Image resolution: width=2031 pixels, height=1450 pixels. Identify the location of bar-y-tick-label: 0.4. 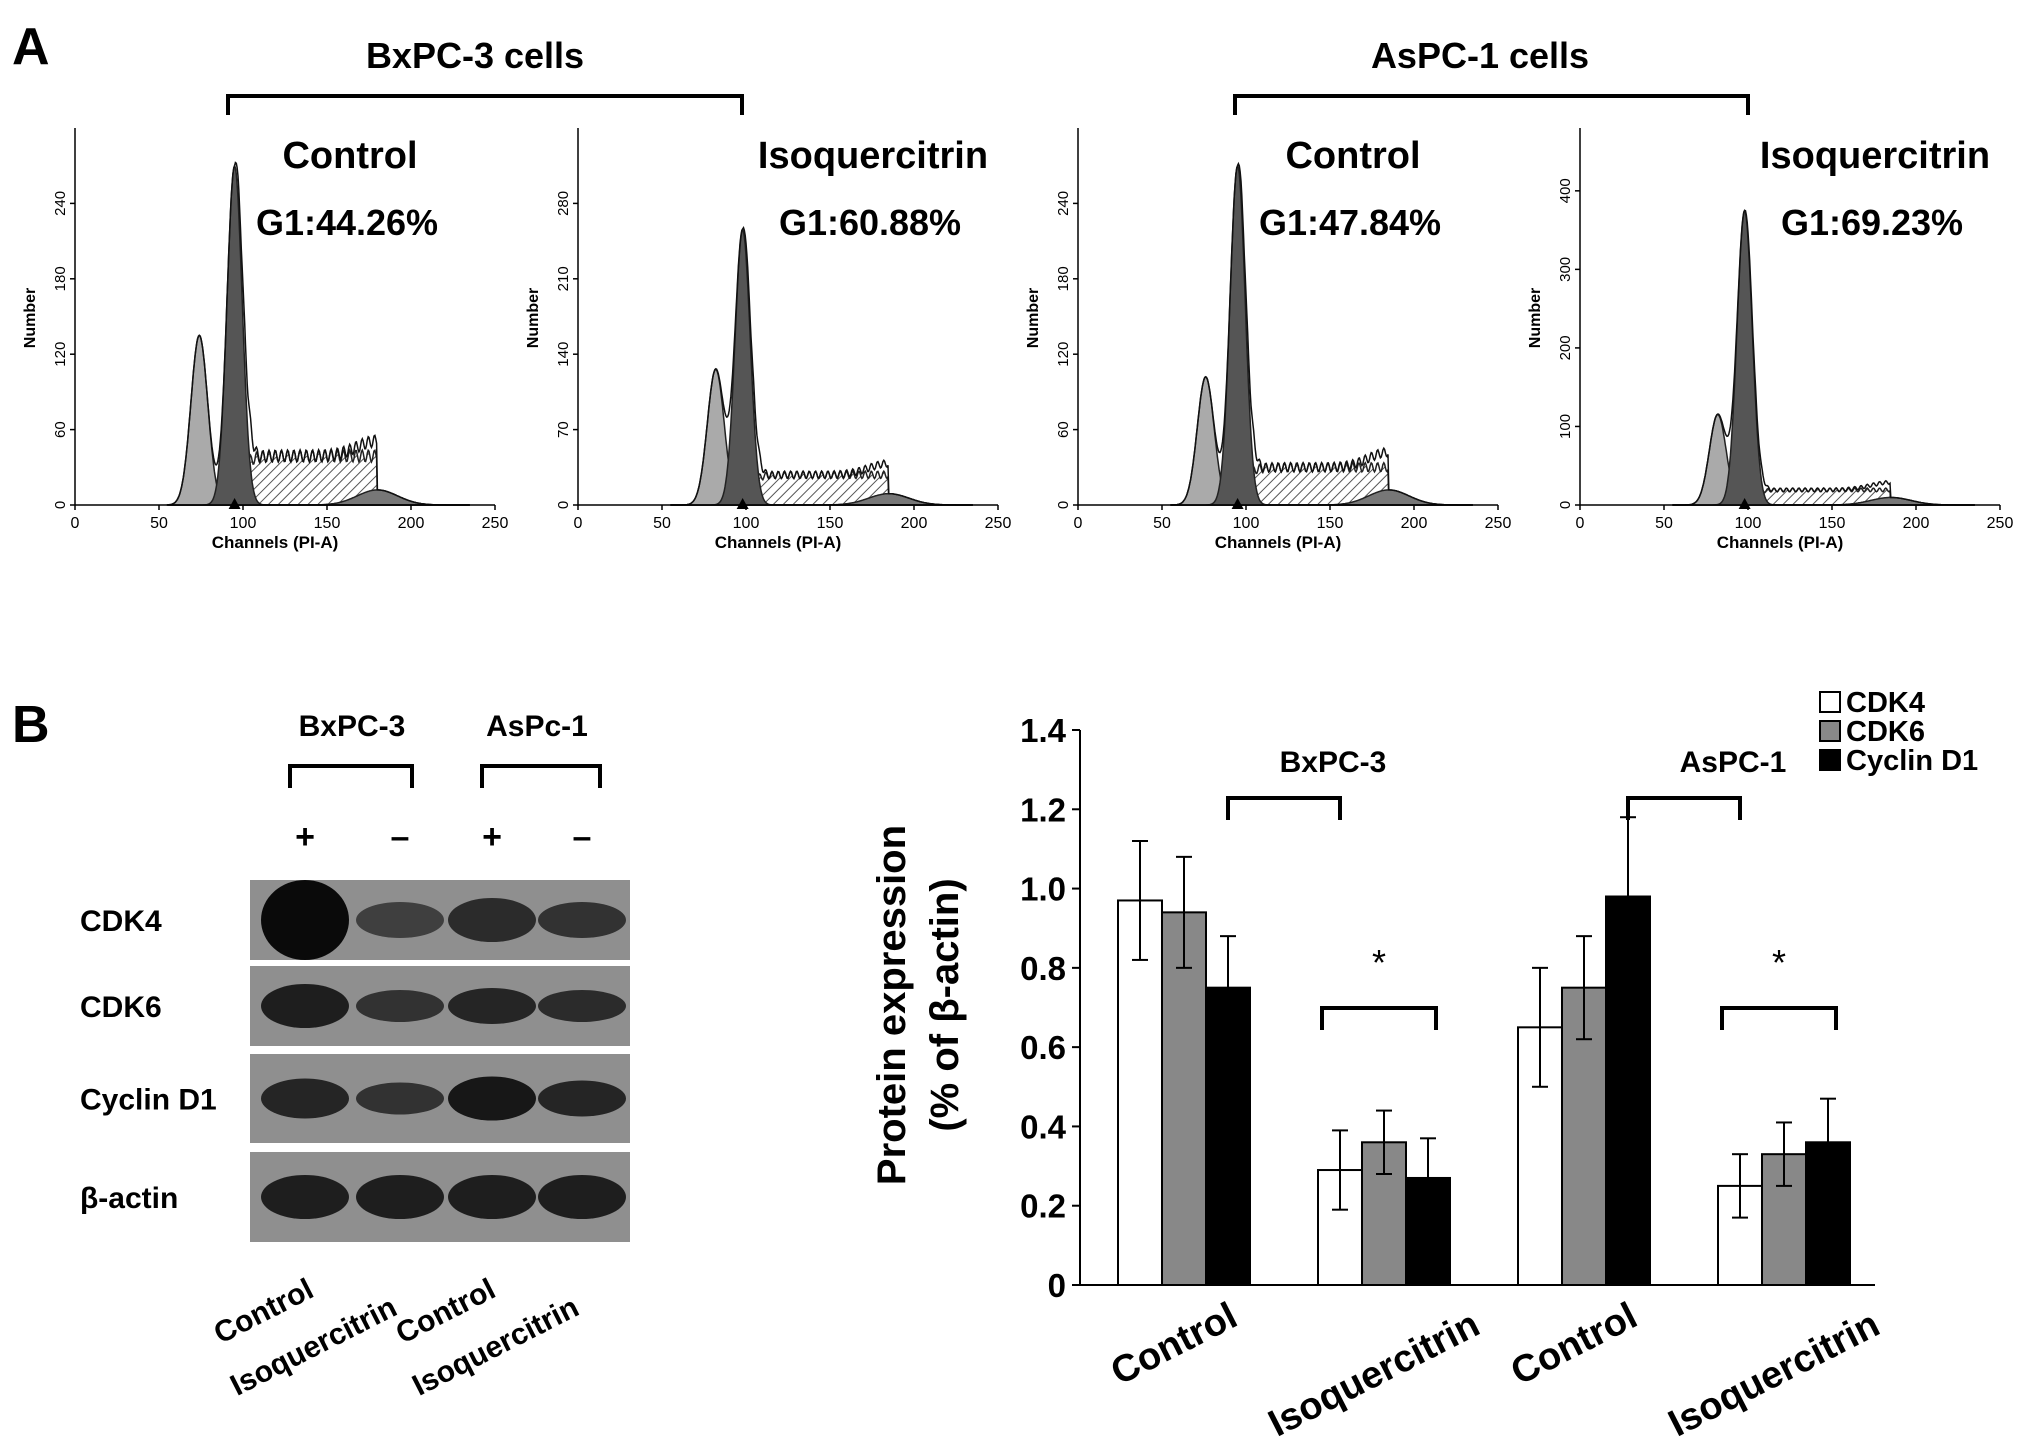
(1043, 1126).